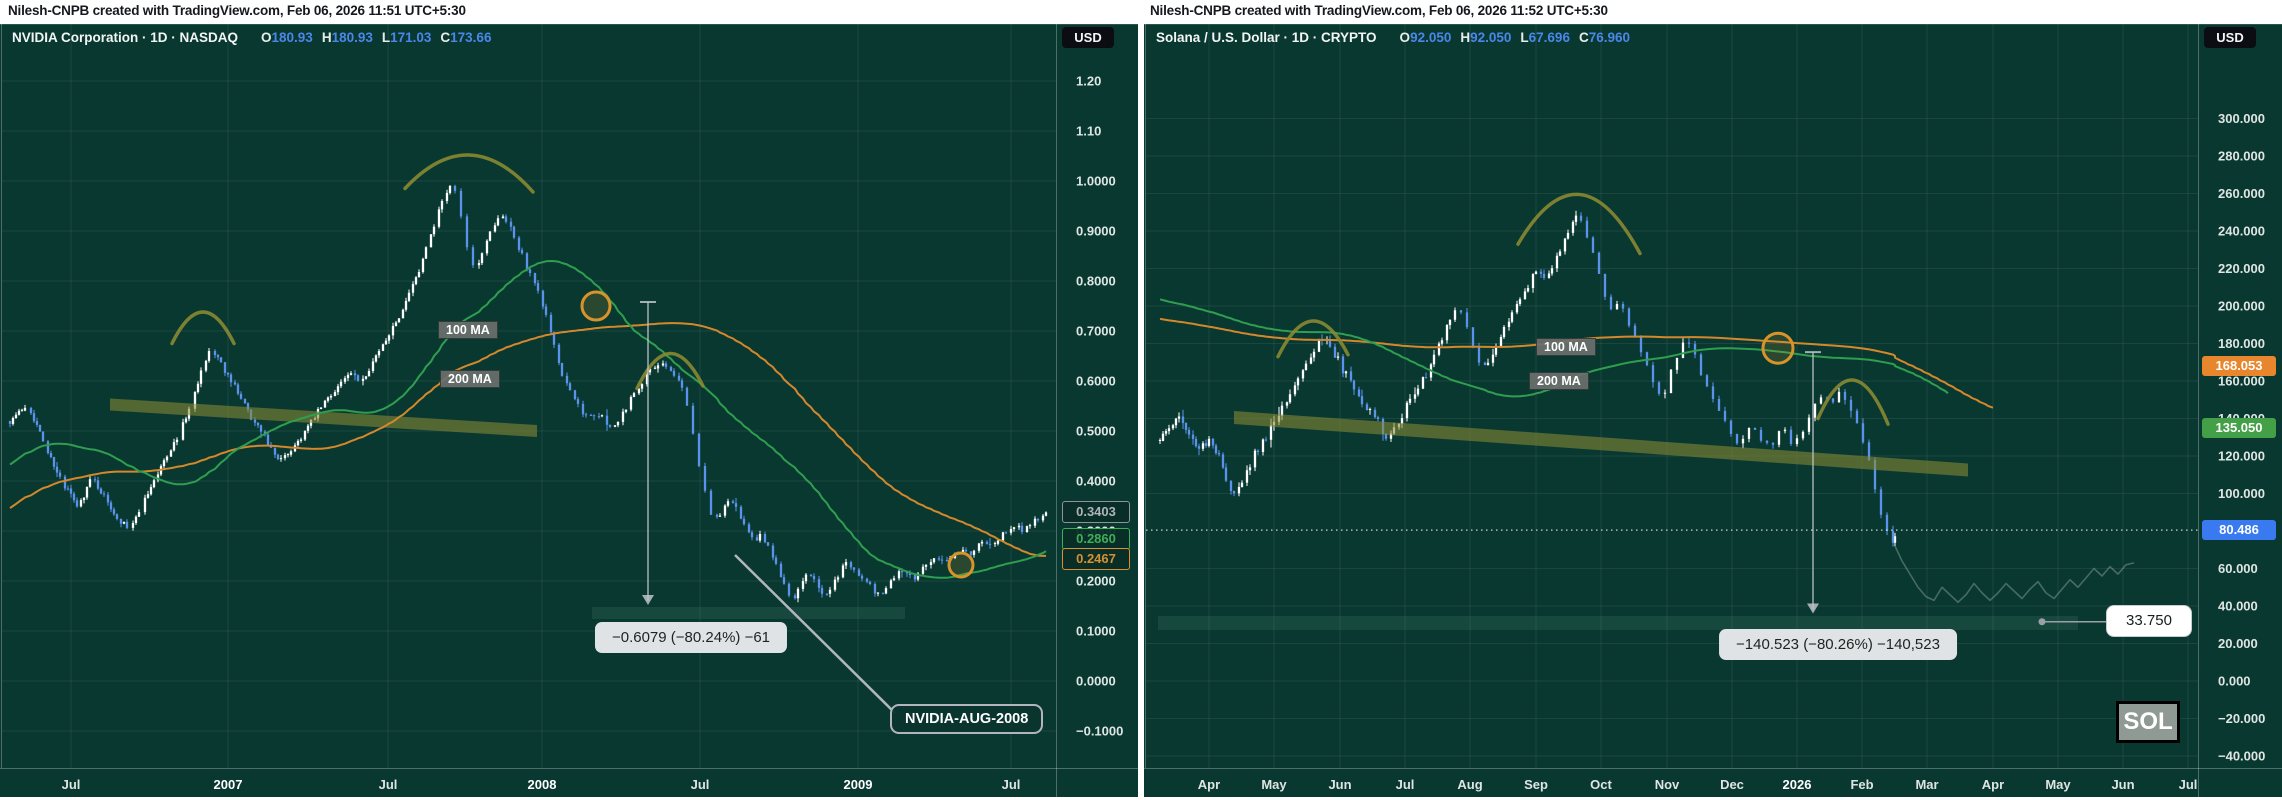 Image resolution: width=2282 pixels, height=800 pixels. What do you see at coordinates (967, 719) in the screenshot?
I see `callout-label: NVIDIA-AUG-2008` at bounding box center [967, 719].